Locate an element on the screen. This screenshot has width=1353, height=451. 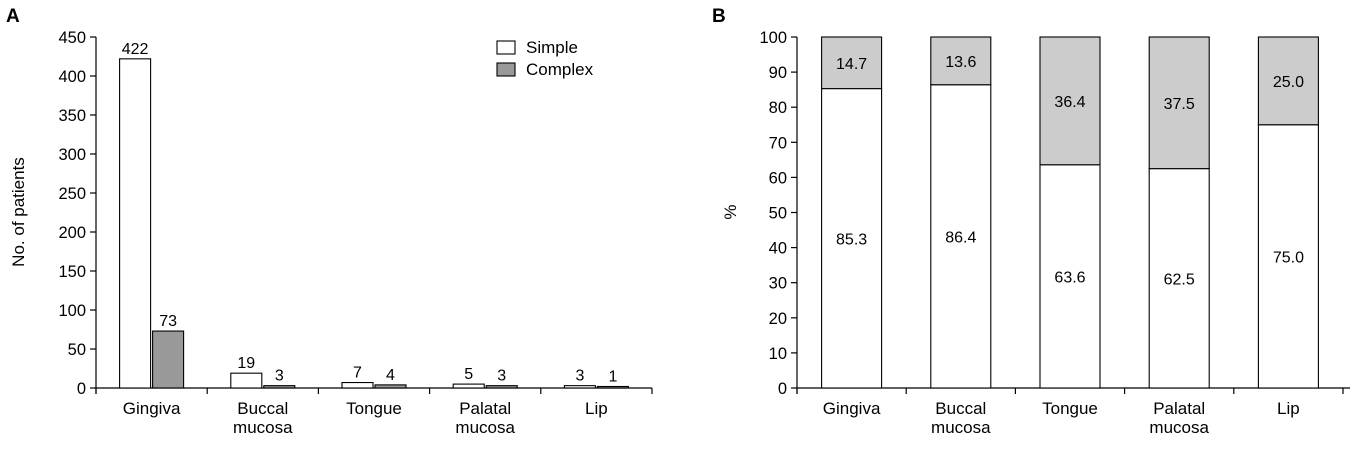
b-y-tick-label: 0 is located at coordinates (782, 389).